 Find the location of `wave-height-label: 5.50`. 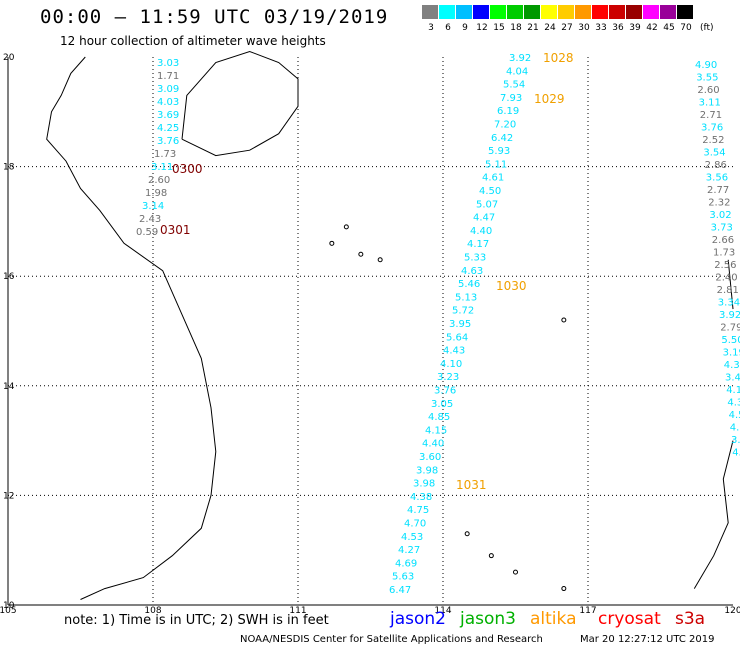

wave-height-label: 5.50 is located at coordinates (730, 340).